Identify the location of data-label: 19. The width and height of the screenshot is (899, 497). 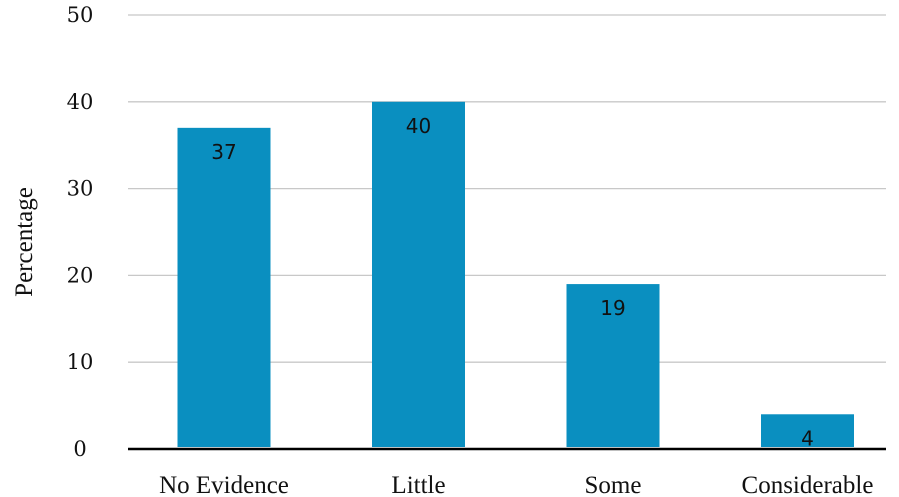
(612, 308).